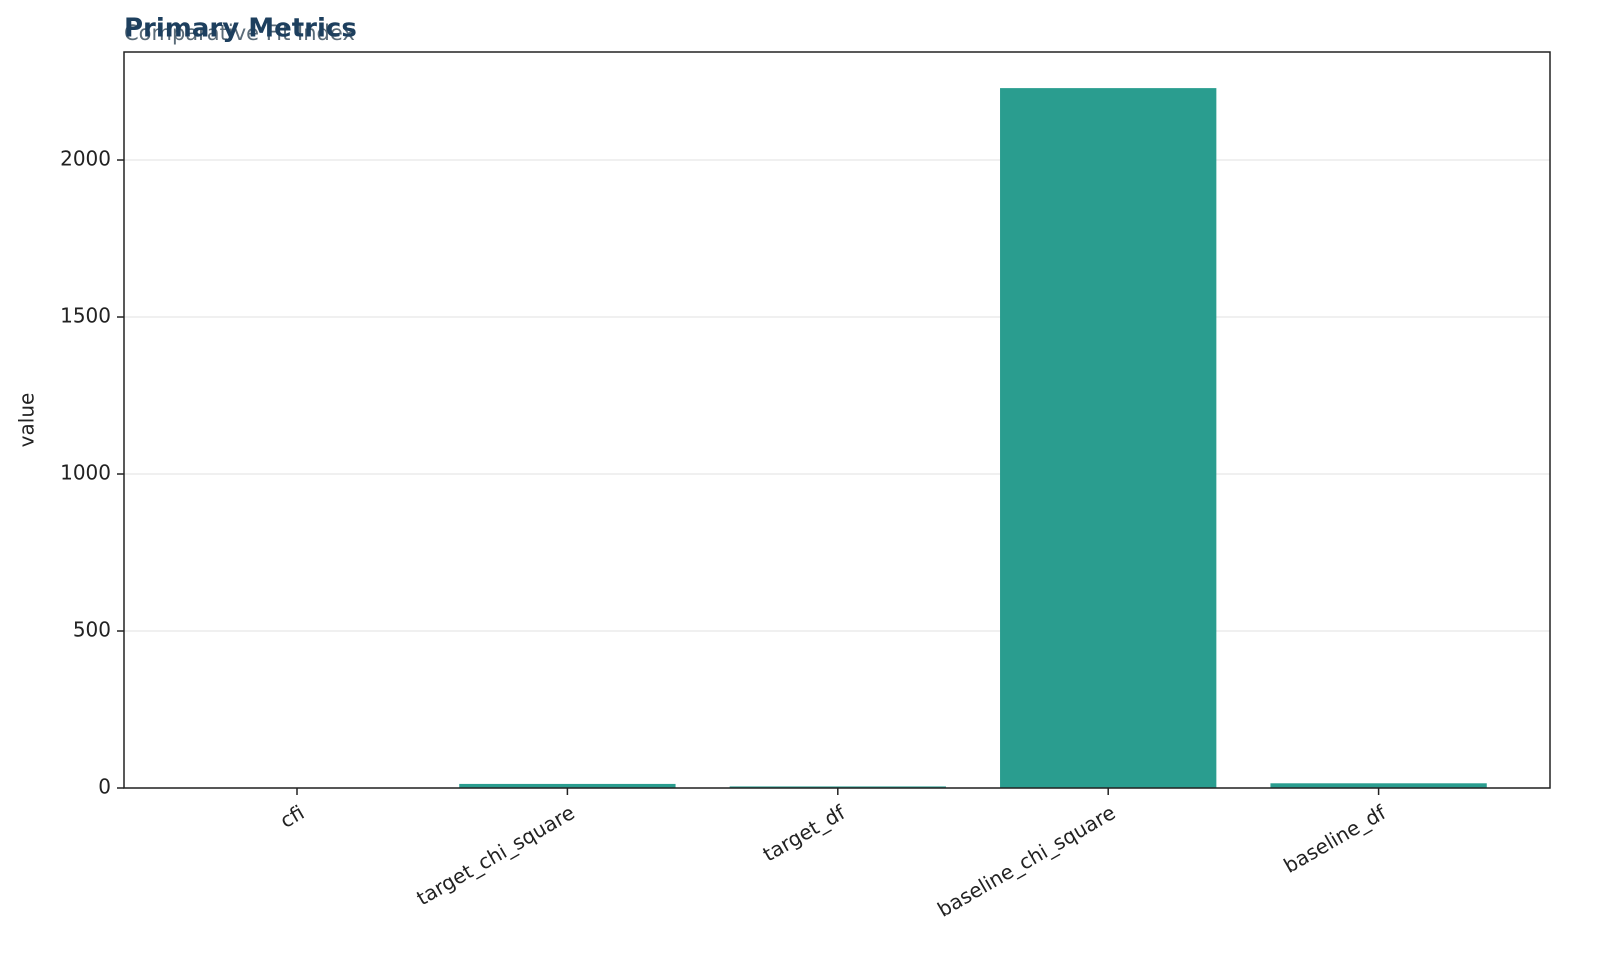  I want to click on y-tick-label: 0, so click(104, 787).